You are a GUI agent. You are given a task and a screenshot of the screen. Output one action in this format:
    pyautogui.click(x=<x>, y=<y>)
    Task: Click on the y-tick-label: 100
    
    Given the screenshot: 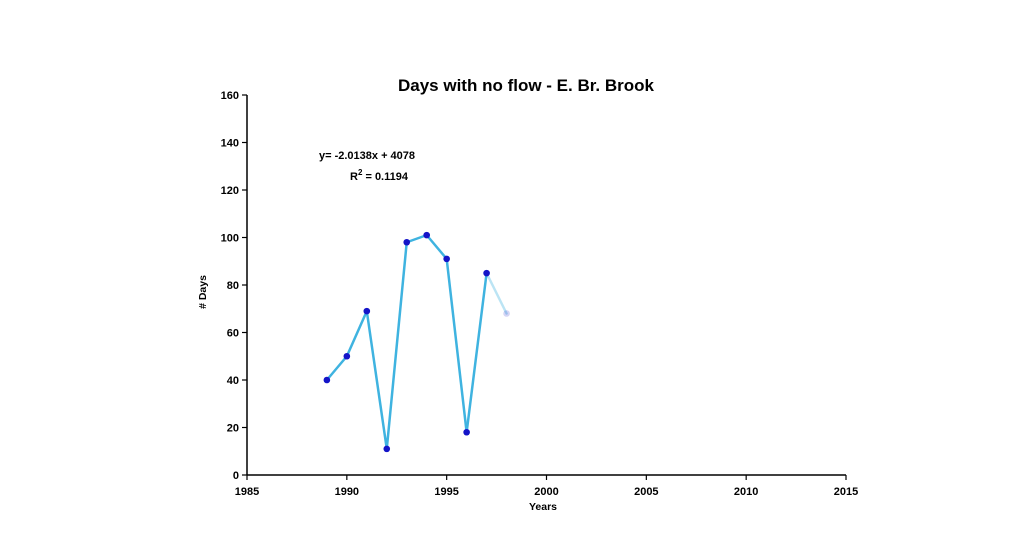 What is the action you would take?
    pyautogui.click(x=230, y=239)
    